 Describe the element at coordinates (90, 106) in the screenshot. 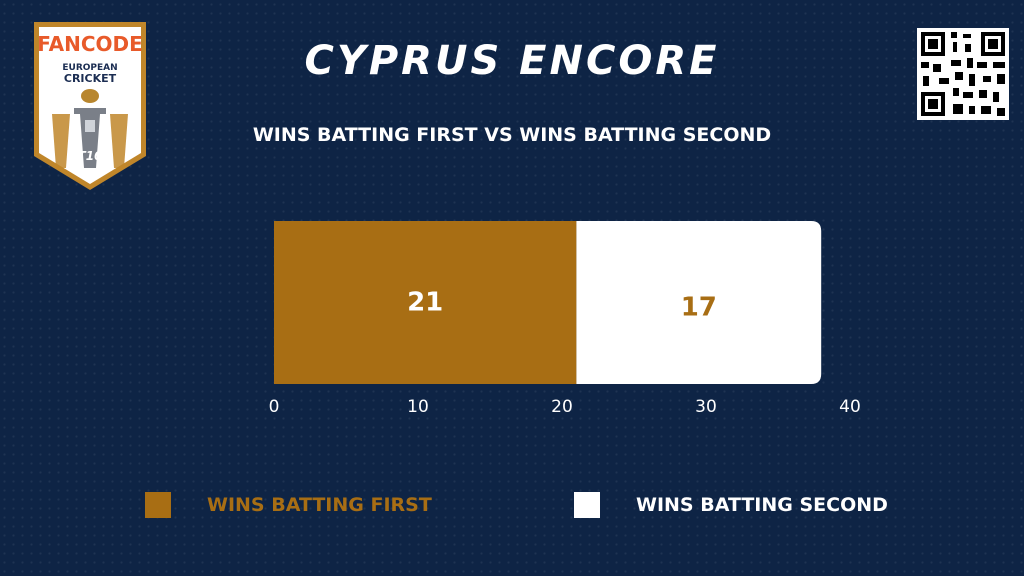

I see `fancode-european-cricket-logo: FANCODE EUROPEAN CRICKET T10` at that location.